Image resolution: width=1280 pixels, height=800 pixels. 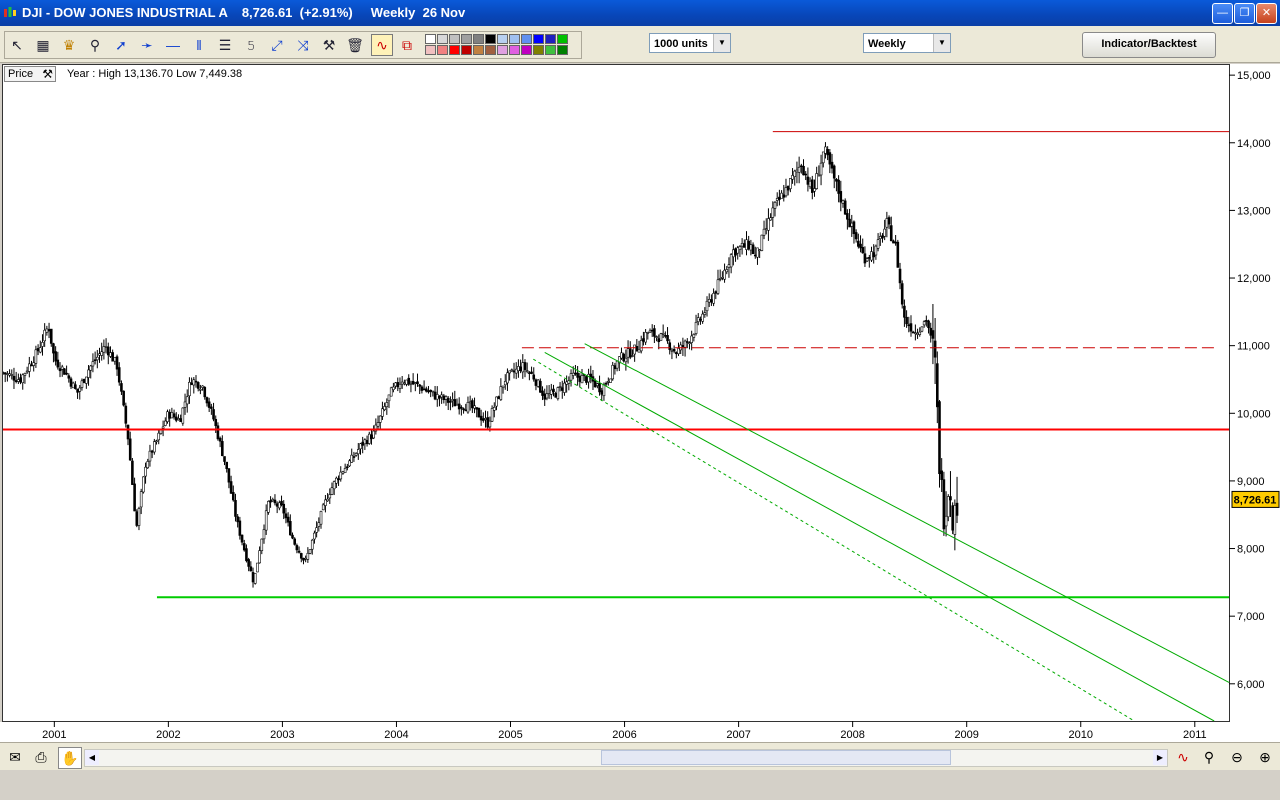 I want to click on scroll-left-icon: ◀, so click(x=92, y=757).